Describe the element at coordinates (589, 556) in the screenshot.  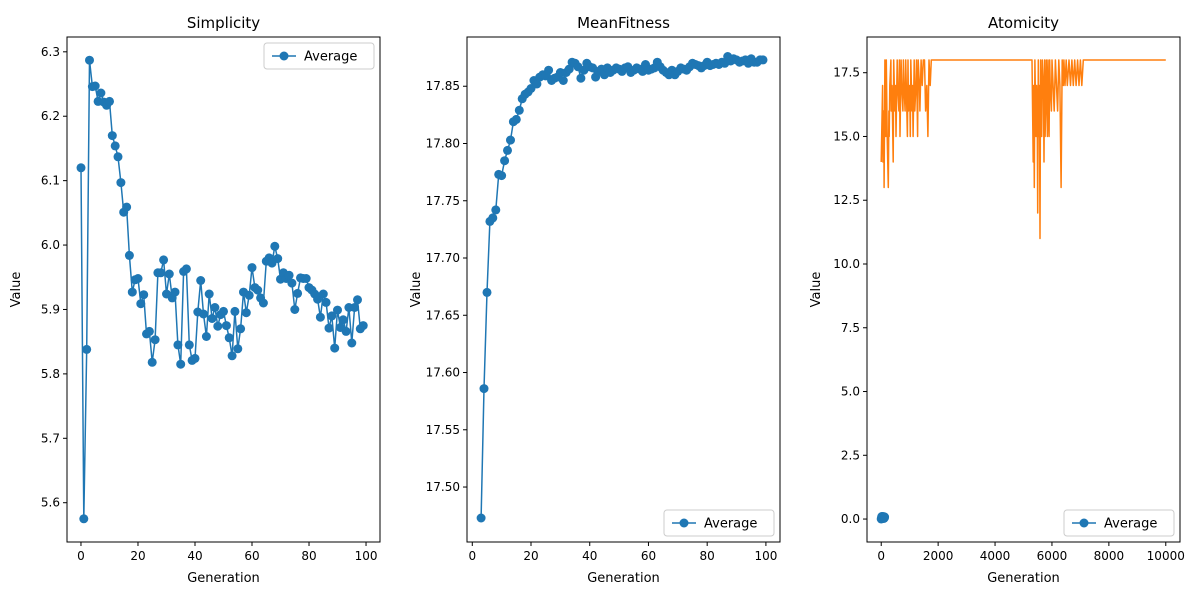
I see `x-tick-label: 40` at that location.